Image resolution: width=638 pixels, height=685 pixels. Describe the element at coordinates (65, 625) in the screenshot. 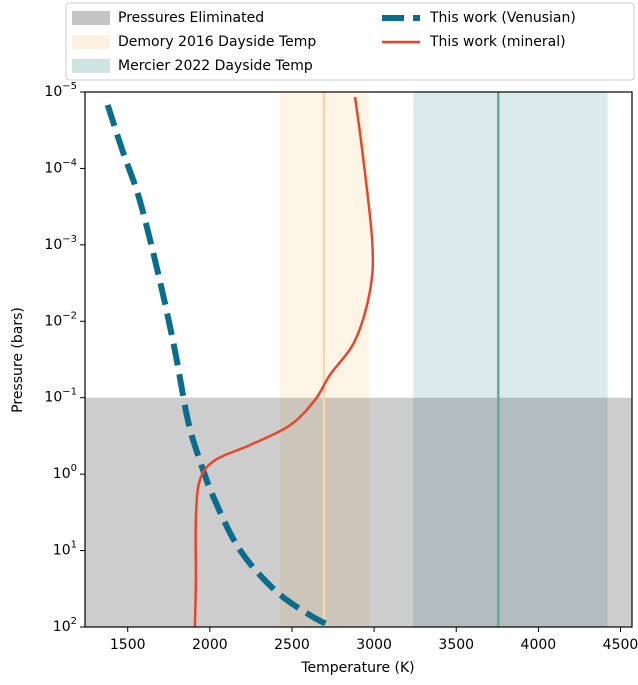

I see `y-tick-label: 10²` at that location.